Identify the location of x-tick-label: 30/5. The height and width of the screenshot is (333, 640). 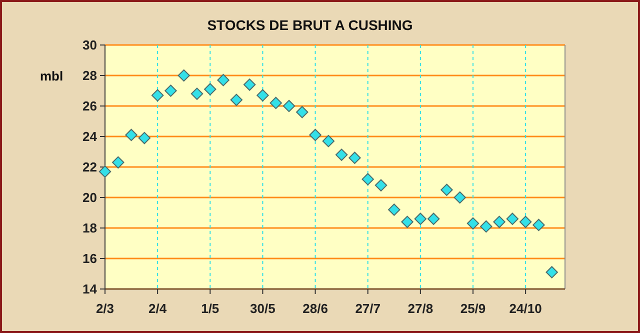
(263, 308).